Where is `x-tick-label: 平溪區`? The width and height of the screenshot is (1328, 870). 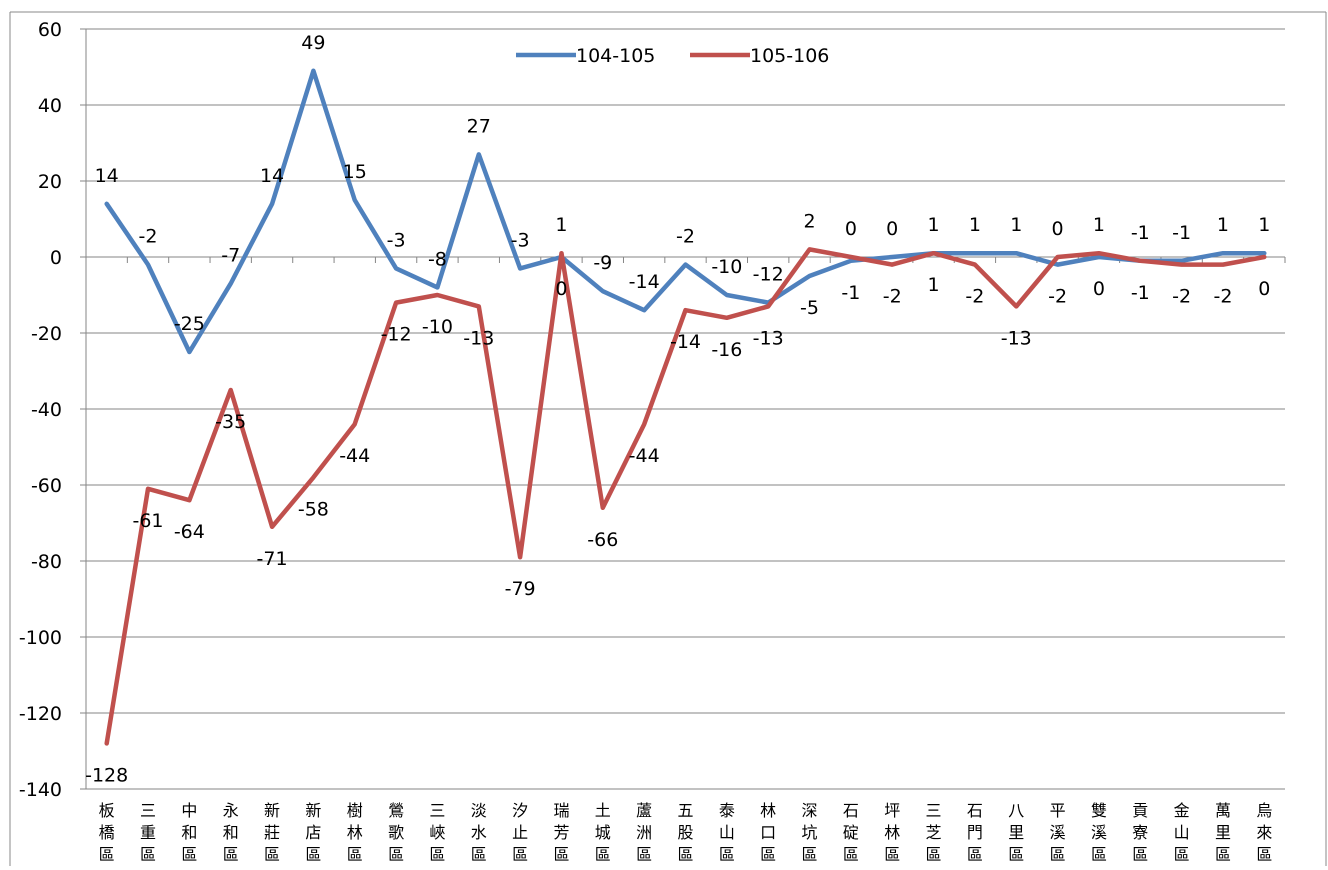
x-tick-label: 平溪區 is located at coordinates (1058, 832).